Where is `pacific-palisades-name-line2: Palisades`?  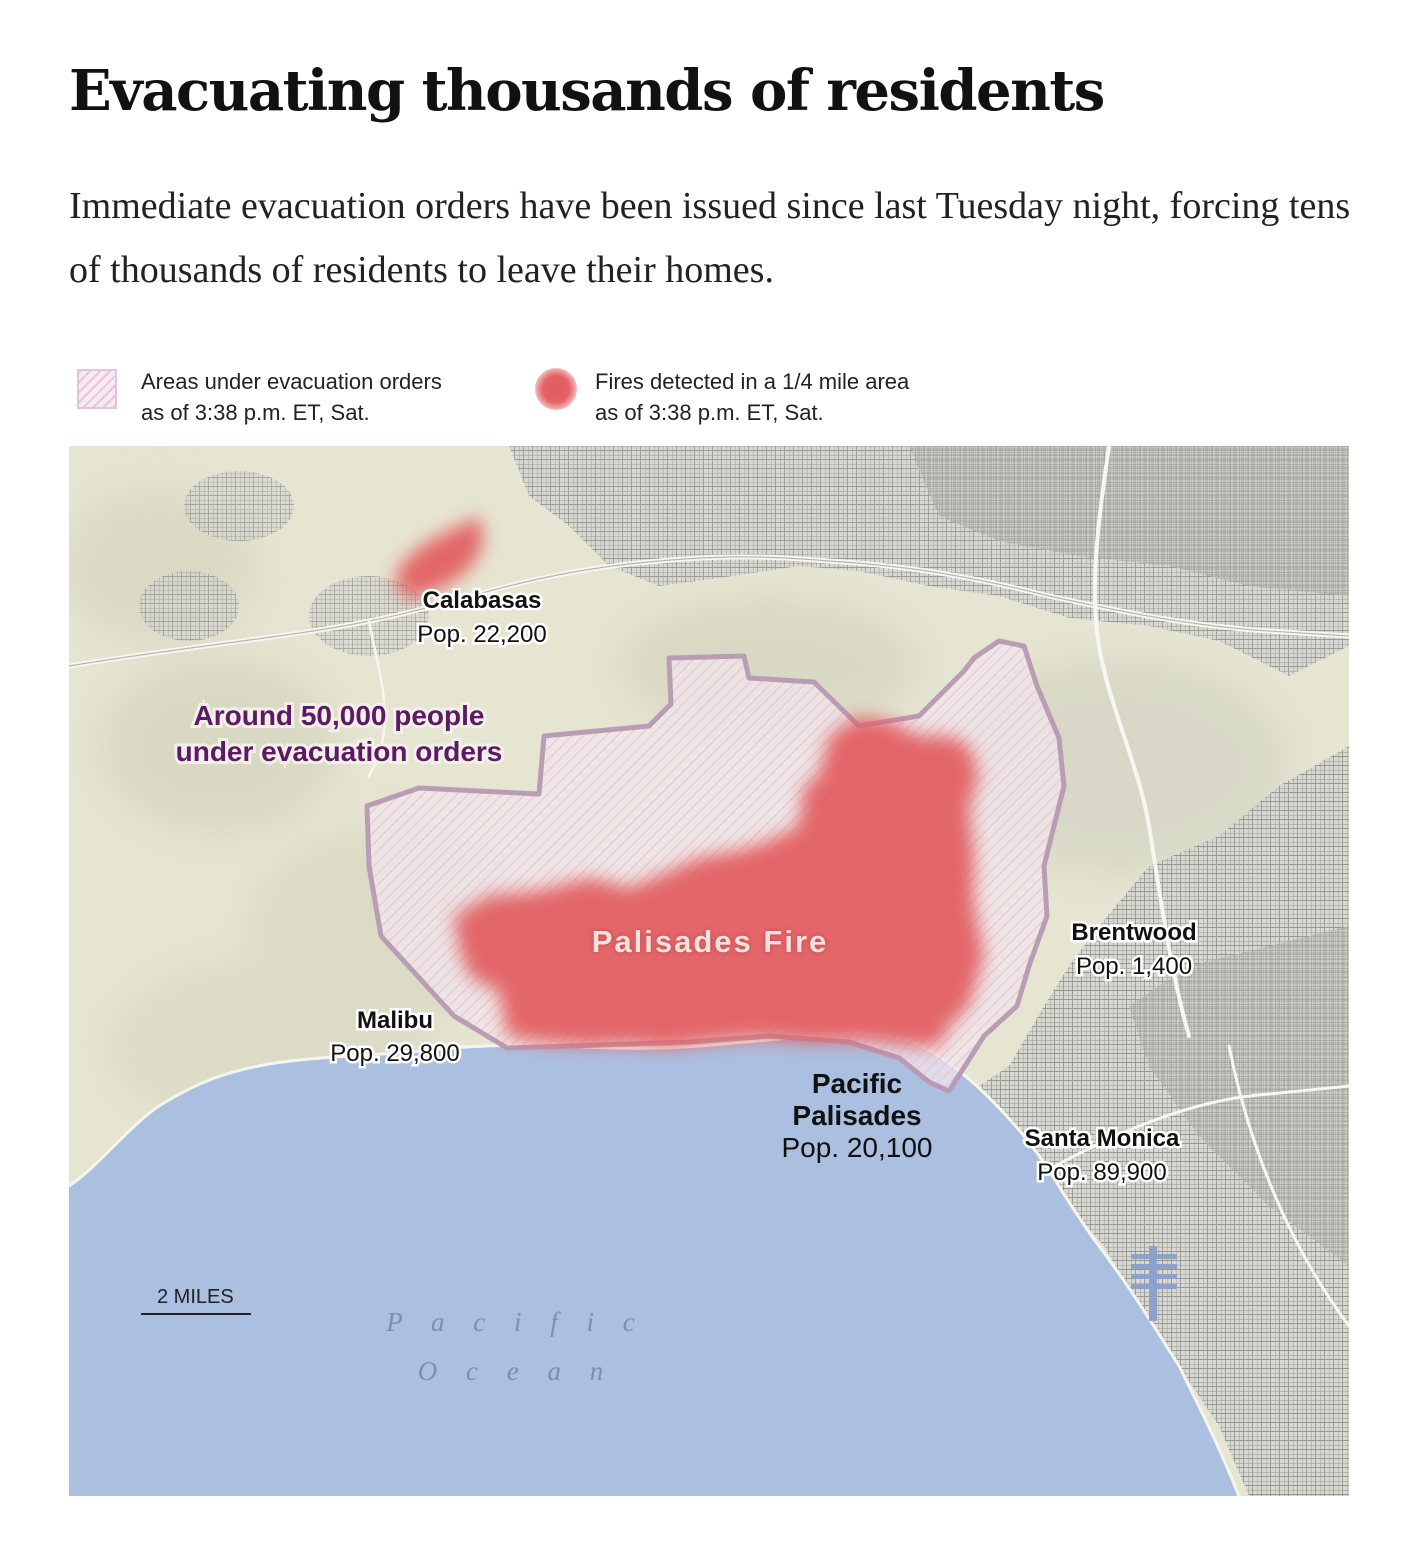
pacific-palisades-name-line2: Palisades is located at coordinates (857, 1115).